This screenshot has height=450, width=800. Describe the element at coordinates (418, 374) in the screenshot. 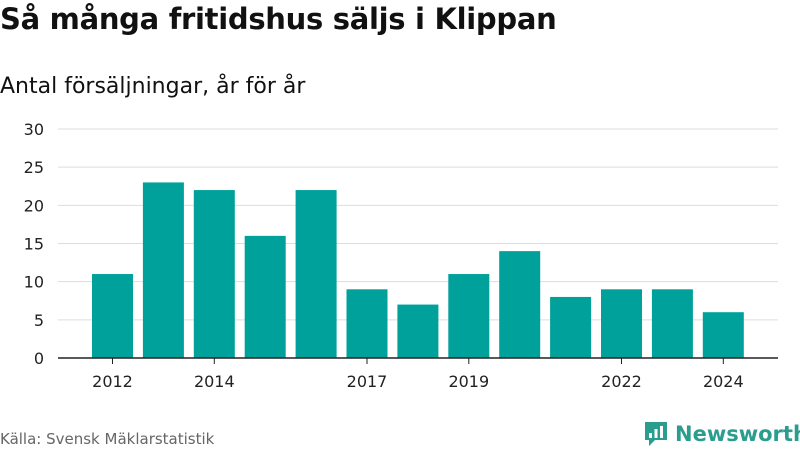

I see `x-axis-labels: 2012 2014 2017 2019 2022 2024` at that location.